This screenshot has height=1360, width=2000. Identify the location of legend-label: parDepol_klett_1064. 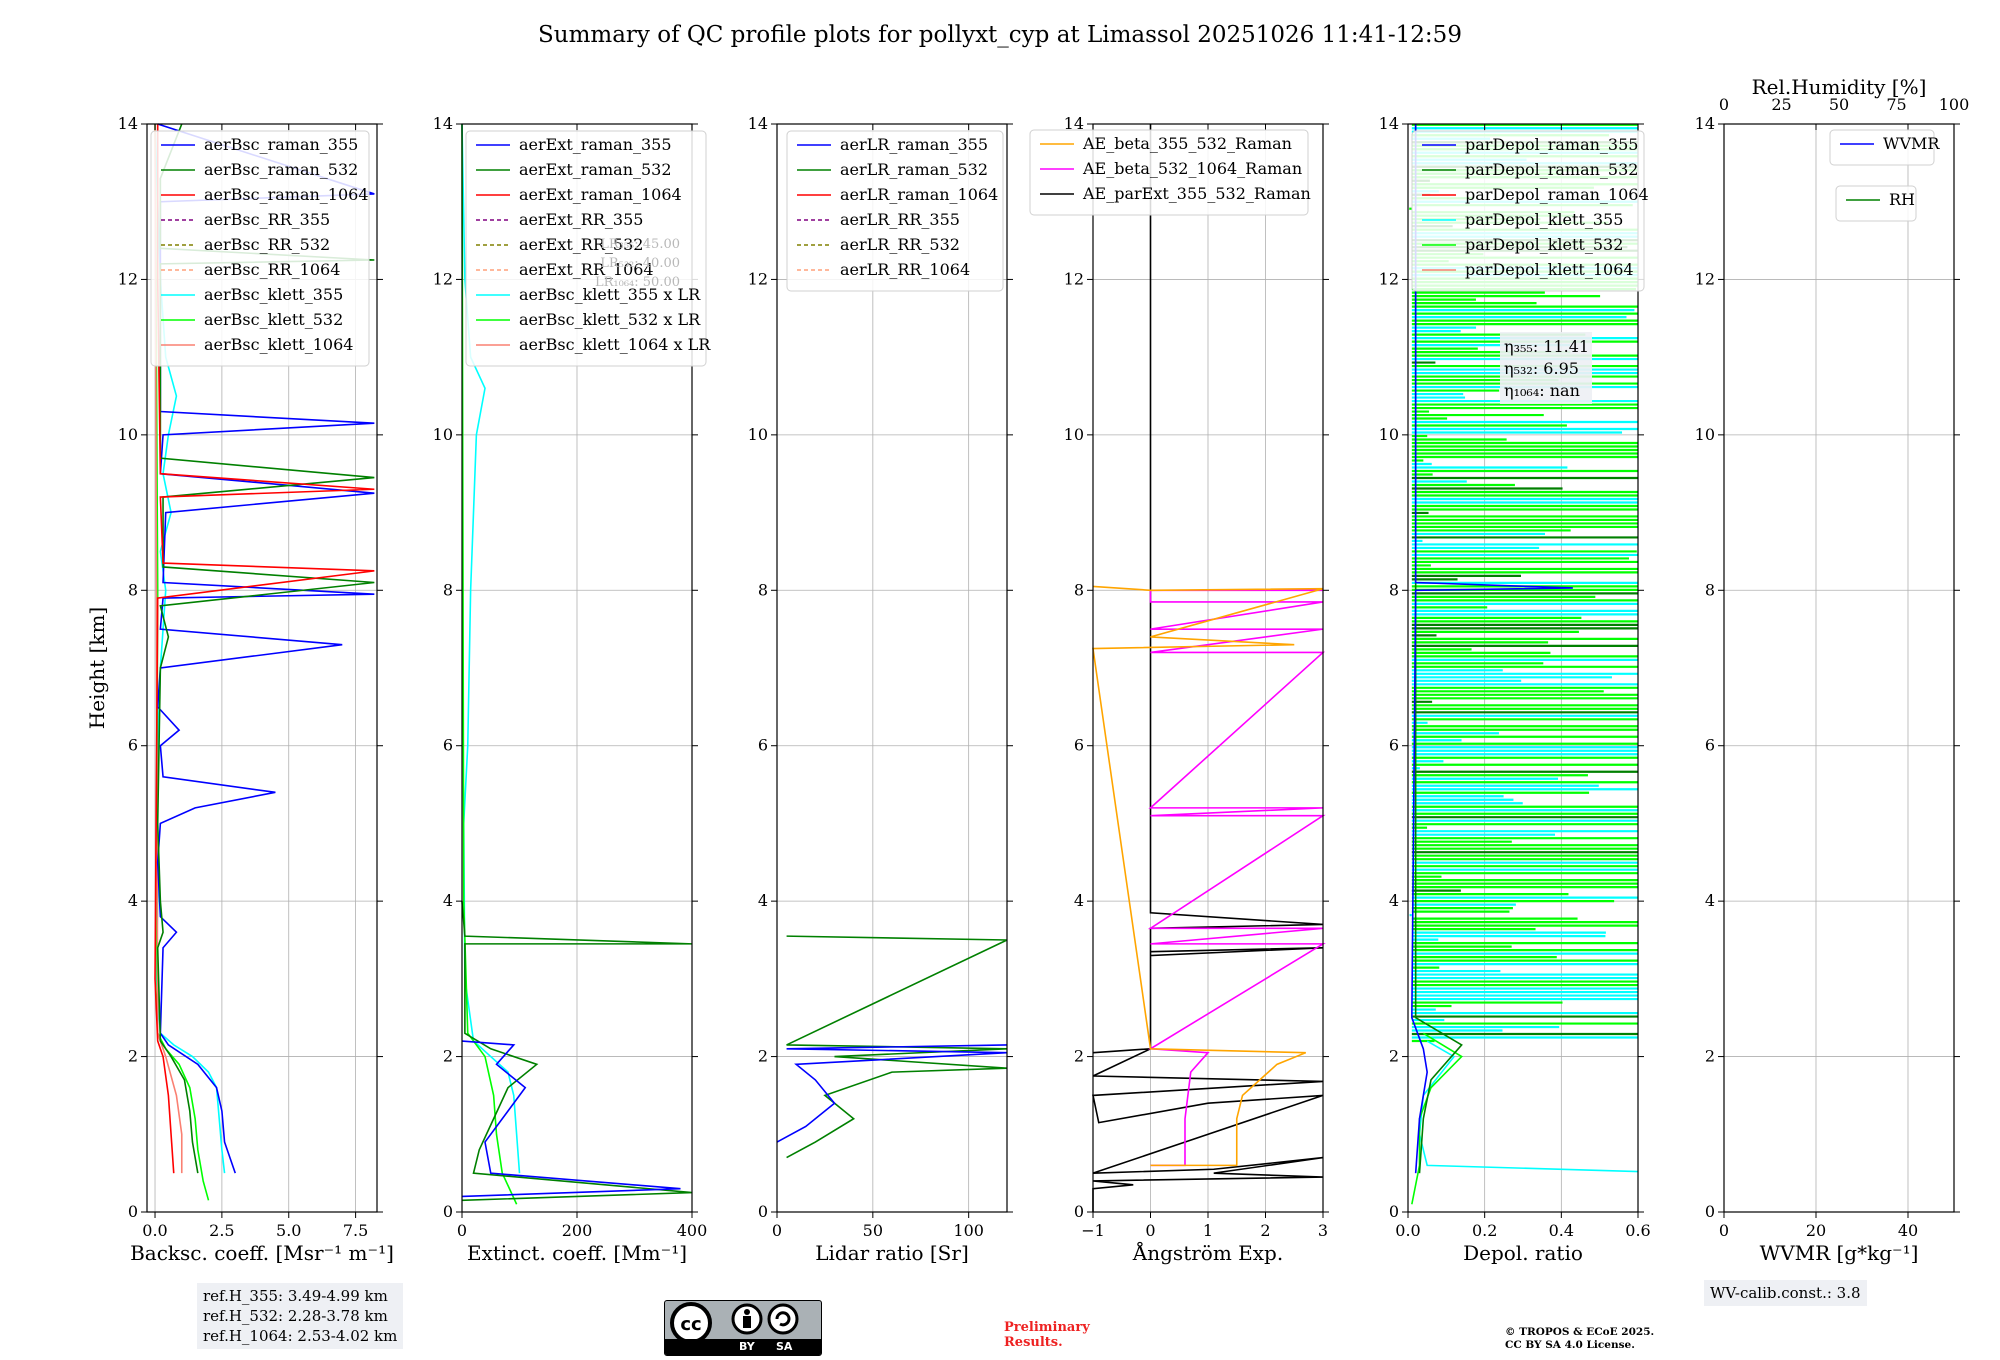
(1549, 269).